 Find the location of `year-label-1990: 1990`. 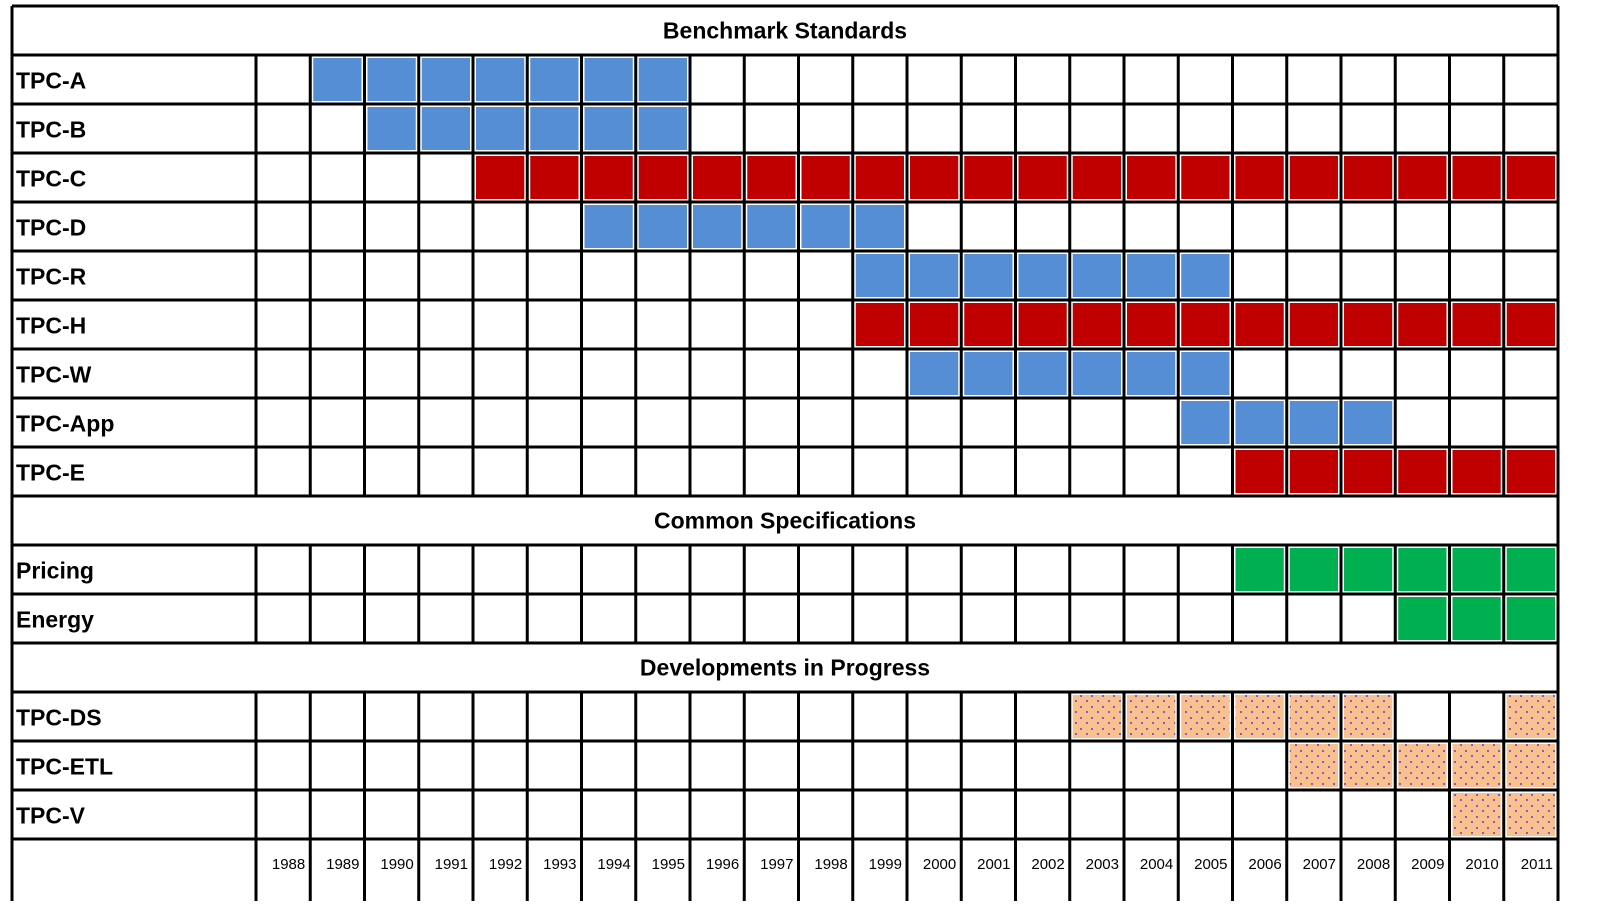

year-label-1990: 1990 is located at coordinates (396, 864).